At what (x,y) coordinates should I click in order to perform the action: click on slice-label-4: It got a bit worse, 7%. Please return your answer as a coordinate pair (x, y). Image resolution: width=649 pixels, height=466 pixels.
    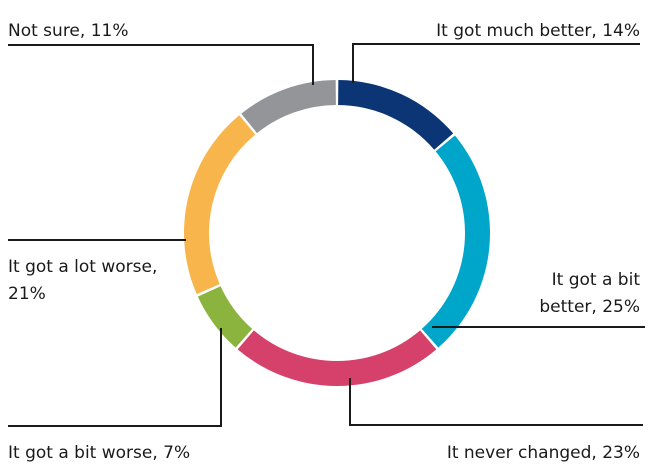
    Looking at the image, I should click on (99, 453).